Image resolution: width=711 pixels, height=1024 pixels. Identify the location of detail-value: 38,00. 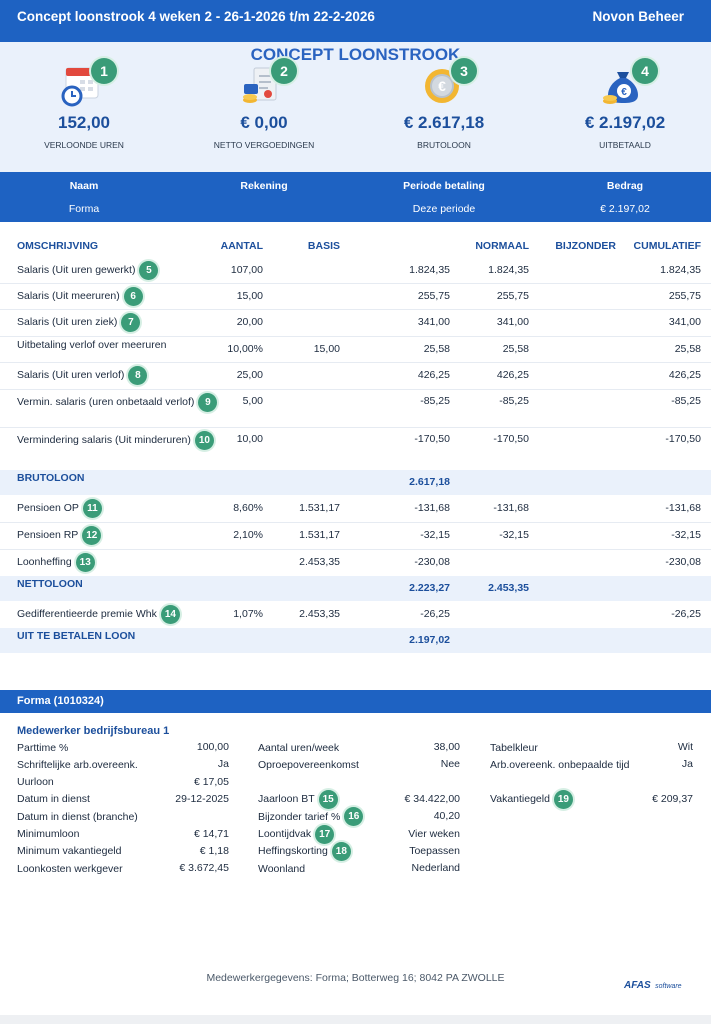
(446, 747).